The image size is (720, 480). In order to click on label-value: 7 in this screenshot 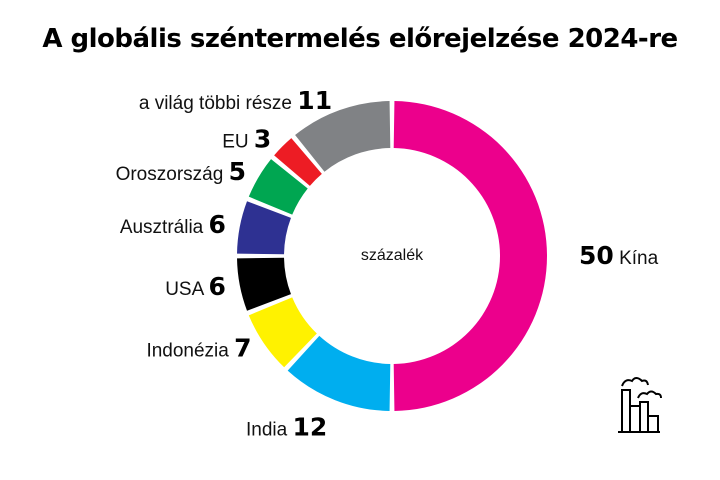, I will do `click(242, 348)`.